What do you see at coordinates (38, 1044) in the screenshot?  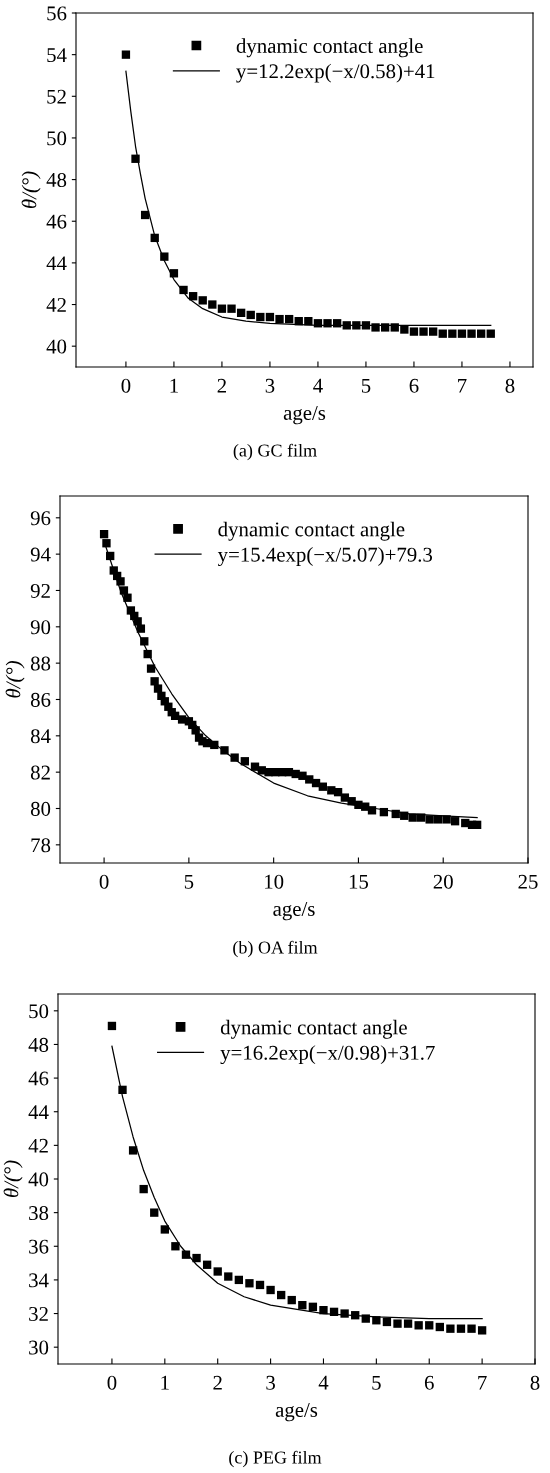 I see `y-tick-label: 48` at bounding box center [38, 1044].